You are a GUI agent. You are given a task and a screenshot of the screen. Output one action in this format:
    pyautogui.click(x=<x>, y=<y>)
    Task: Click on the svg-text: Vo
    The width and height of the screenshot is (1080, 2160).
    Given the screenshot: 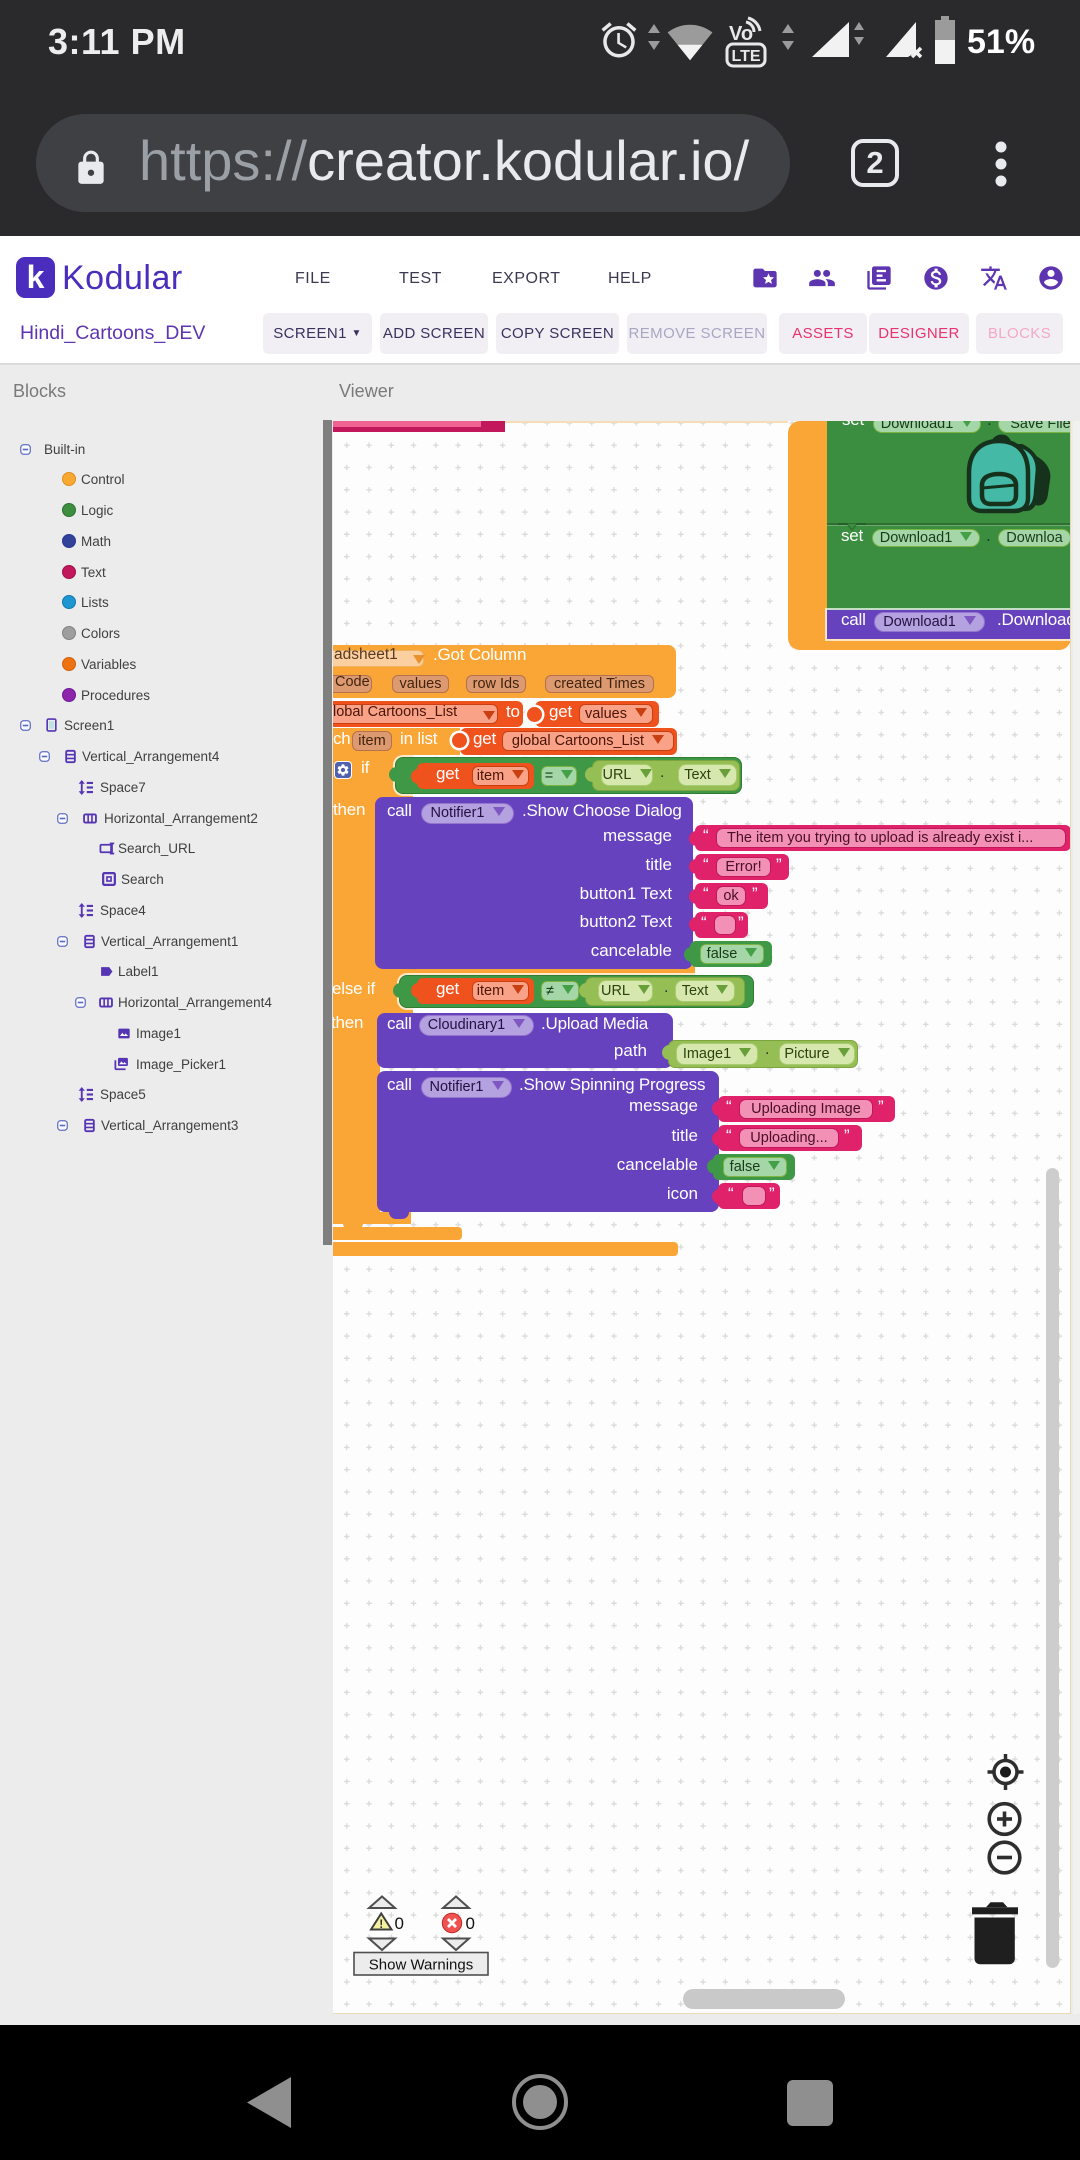 What is the action you would take?
    pyautogui.click(x=741, y=34)
    